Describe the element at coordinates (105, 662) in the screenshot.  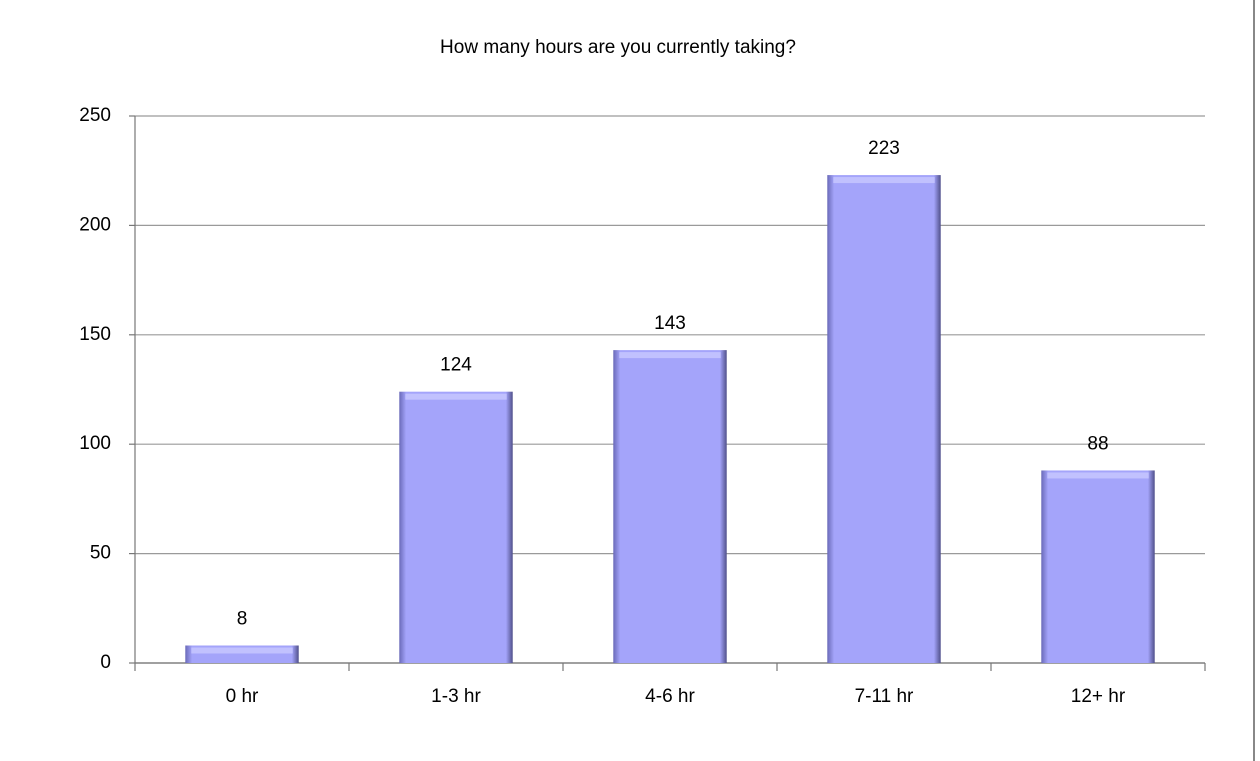
I see `y-tick-label: 0` at that location.